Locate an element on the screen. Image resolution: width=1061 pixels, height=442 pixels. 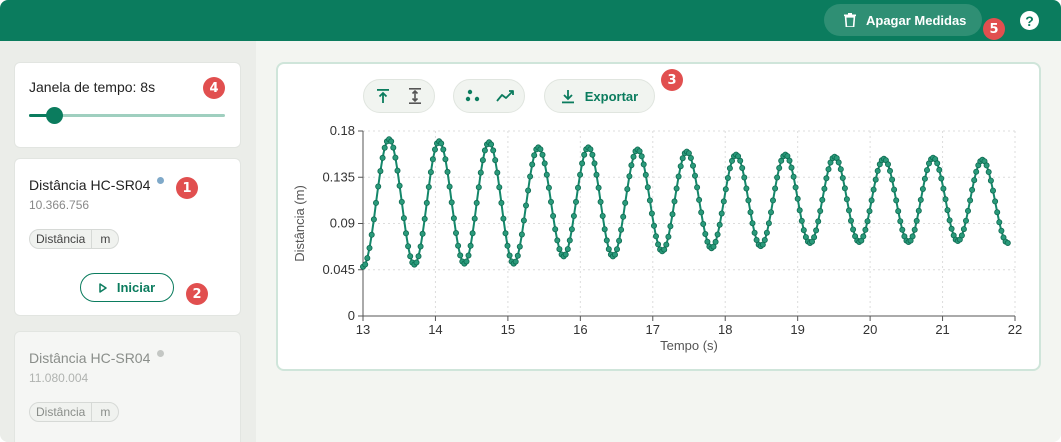
time-window-slider is located at coordinates (127, 115).